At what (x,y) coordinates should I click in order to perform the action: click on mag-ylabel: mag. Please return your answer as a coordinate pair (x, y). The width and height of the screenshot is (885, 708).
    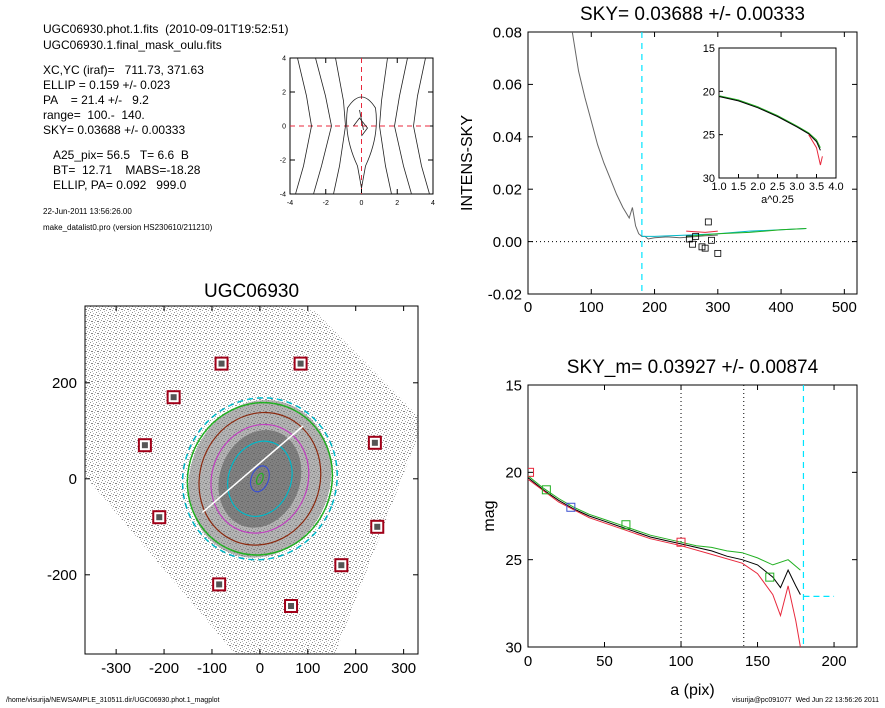
    Looking at the image, I should click on (489, 515).